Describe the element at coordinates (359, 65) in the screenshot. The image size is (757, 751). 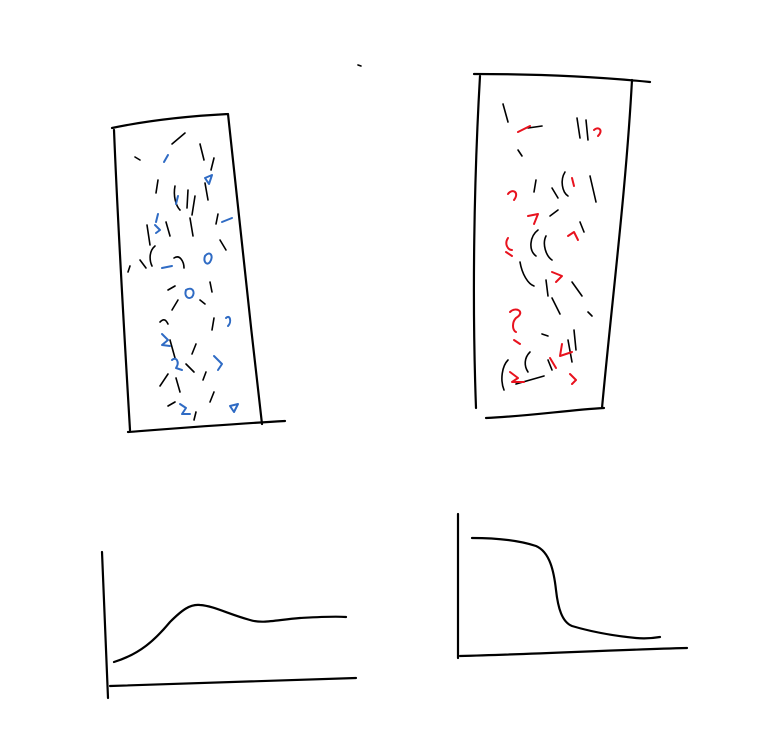
I see `stray-mark` at that location.